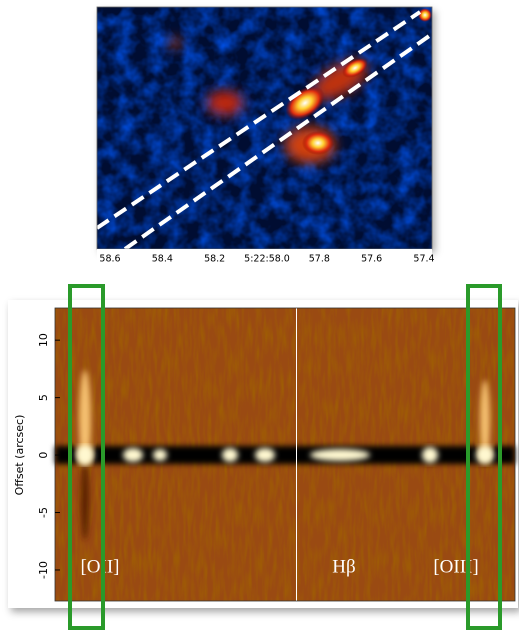 This screenshot has height=639, width=519. What do you see at coordinates (43, 397) in the screenshot?
I see `y-tick-label: 5` at bounding box center [43, 397].